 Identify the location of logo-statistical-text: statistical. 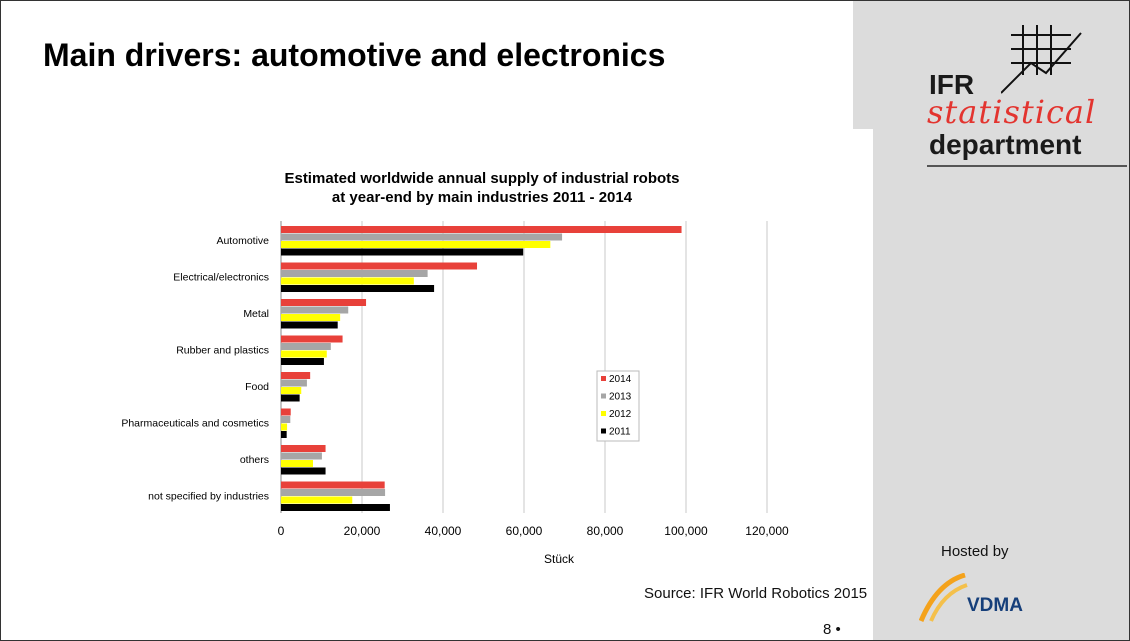
(1012, 112).